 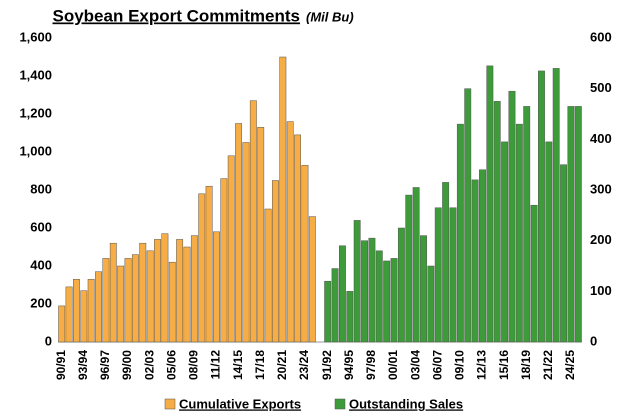 I want to click on legend-label: Cumulative Exports, so click(x=240, y=403).